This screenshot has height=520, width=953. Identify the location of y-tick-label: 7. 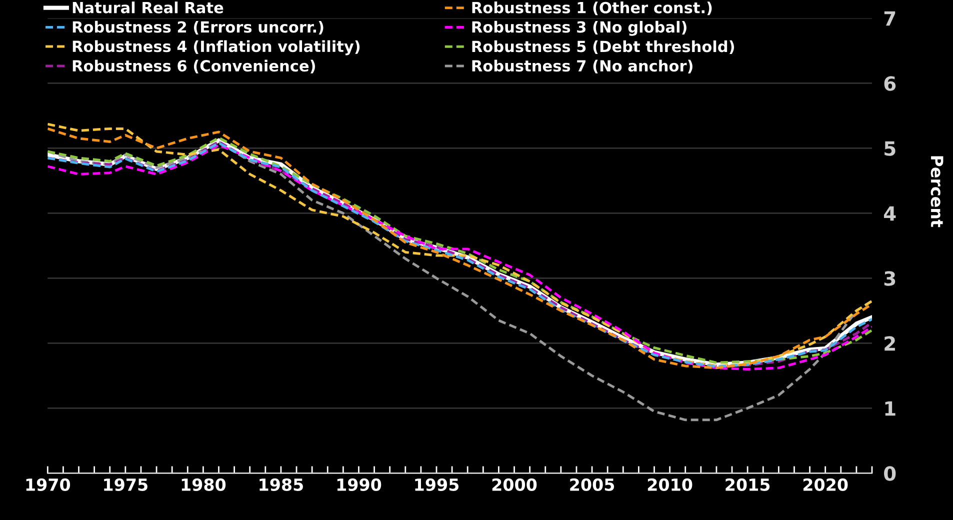
(890, 18).